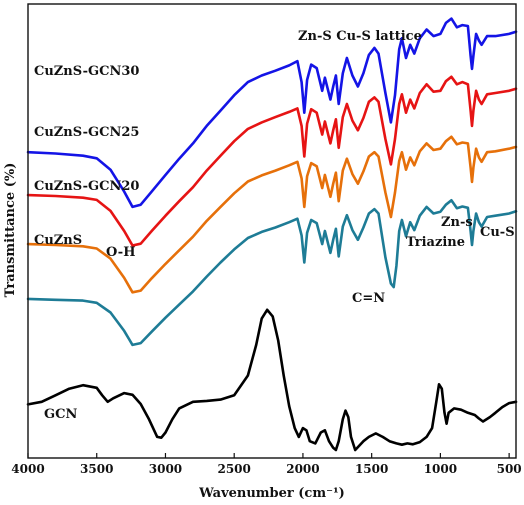  Describe the element at coordinates (86, 132) in the screenshot. I see `label-cuzns-gcn25: CuZnS-GCN25` at that location.